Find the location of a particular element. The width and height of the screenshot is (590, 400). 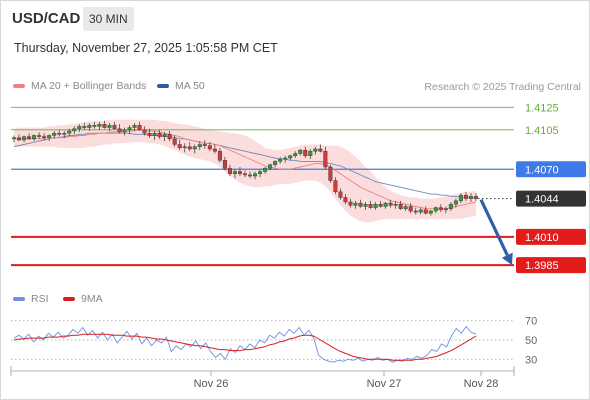

rsi-tick-label: 70 is located at coordinates (531, 322).